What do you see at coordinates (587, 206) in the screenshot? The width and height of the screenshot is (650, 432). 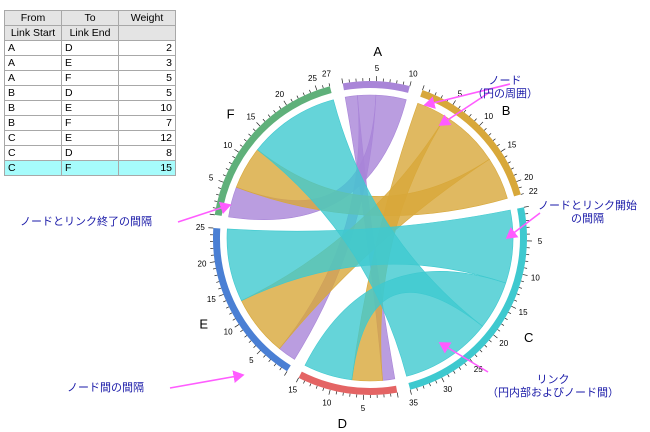 I see `annotation-start-gap-line1: ノードとリンク開始` at bounding box center [587, 206].